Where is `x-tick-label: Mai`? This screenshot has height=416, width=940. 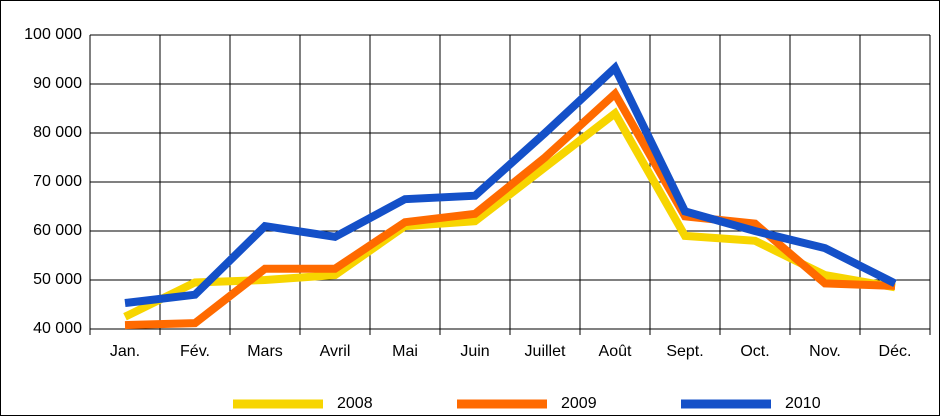 x-tick-label: Mai is located at coordinates (405, 351).